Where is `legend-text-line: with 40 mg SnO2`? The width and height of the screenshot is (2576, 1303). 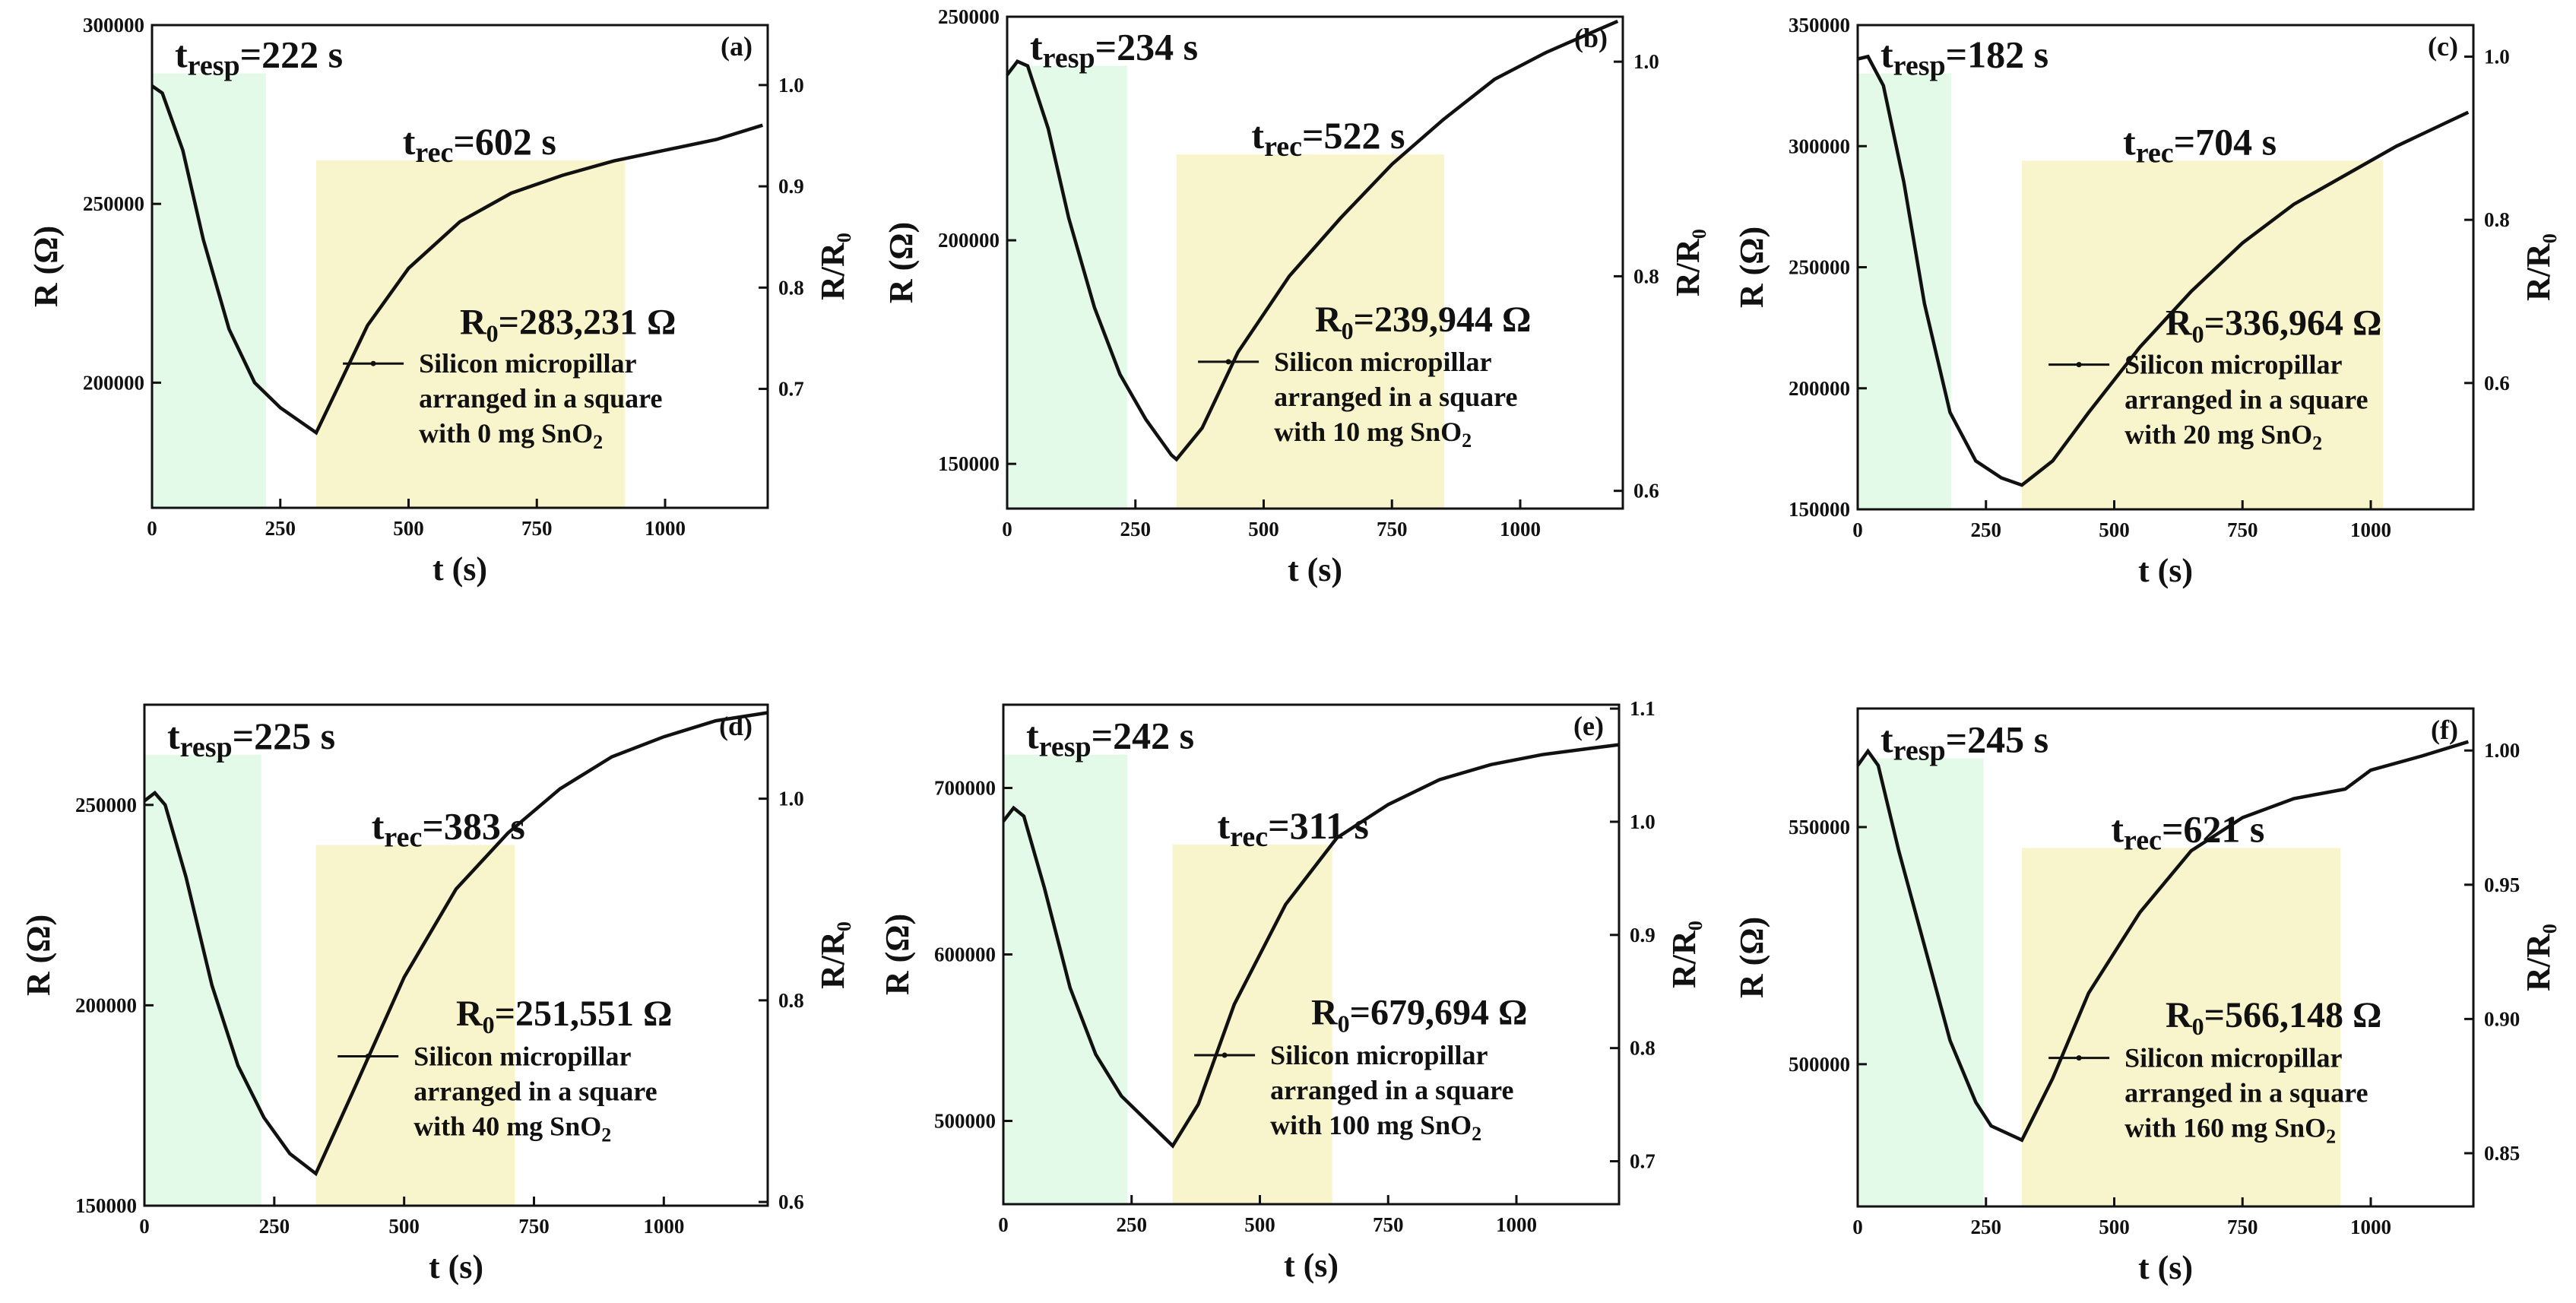
legend-text-line: with 40 mg SnO2 is located at coordinates (512, 1128).